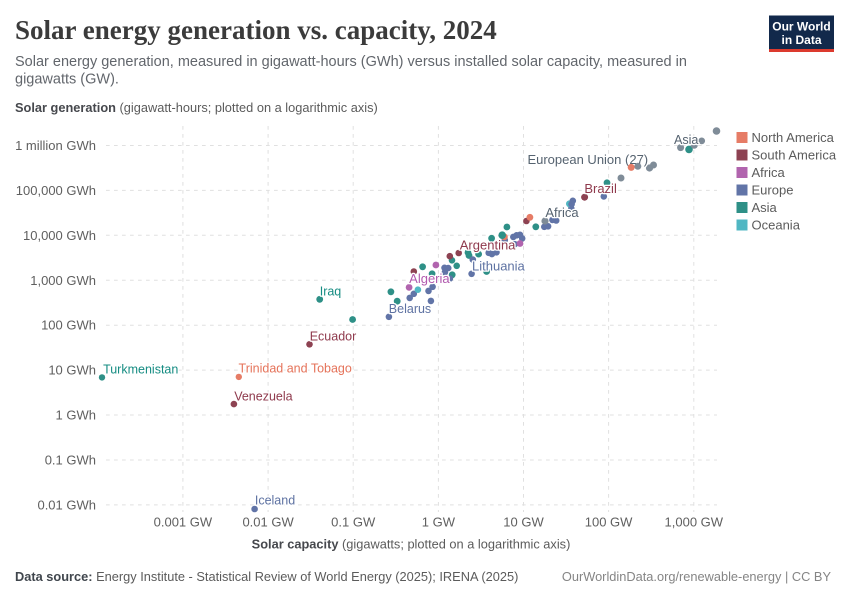  What do you see at coordinates (59, 235) in the screenshot?
I see `svg-text: 10,000 GWh` at bounding box center [59, 235].